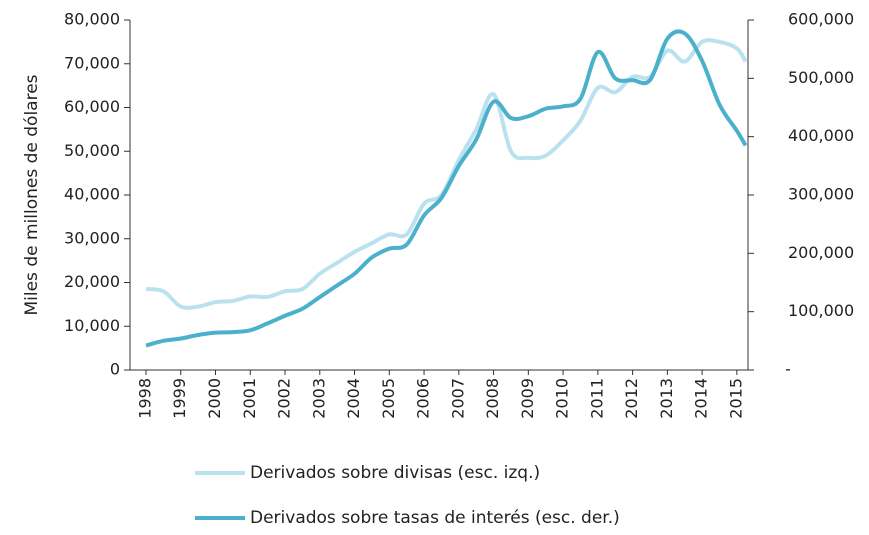 This screenshot has height=535, width=869. Describe the element at coordinates (92, 106) in the screenshot. I see `y-tick-label: 60,000` at that location.